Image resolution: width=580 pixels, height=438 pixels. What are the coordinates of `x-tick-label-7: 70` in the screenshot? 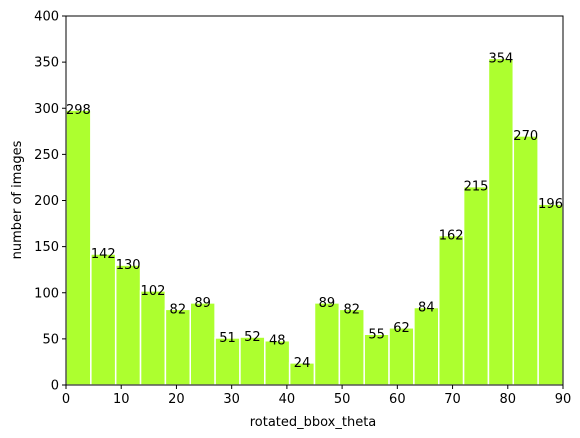 It's located at (452, 399).